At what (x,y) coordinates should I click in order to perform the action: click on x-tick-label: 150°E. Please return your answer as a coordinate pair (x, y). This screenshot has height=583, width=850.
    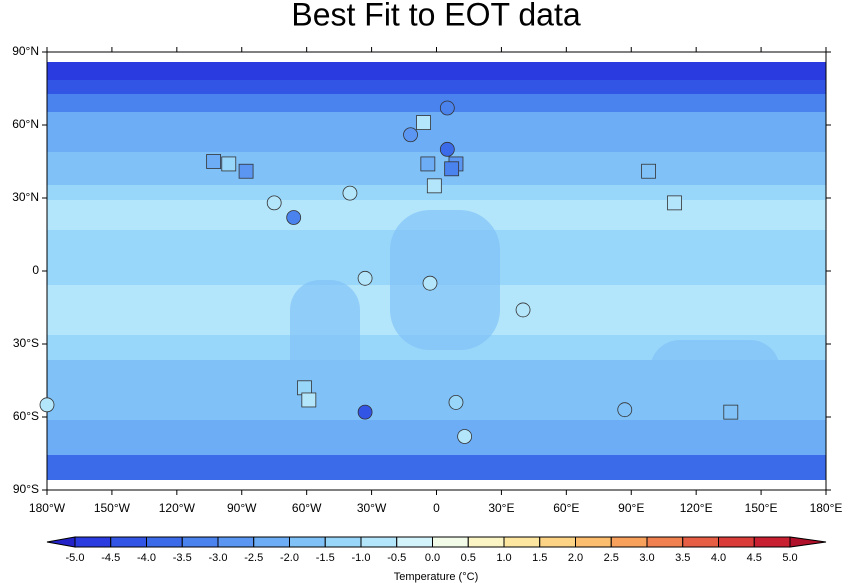
    Looking at the image, I should click on (761, 508).